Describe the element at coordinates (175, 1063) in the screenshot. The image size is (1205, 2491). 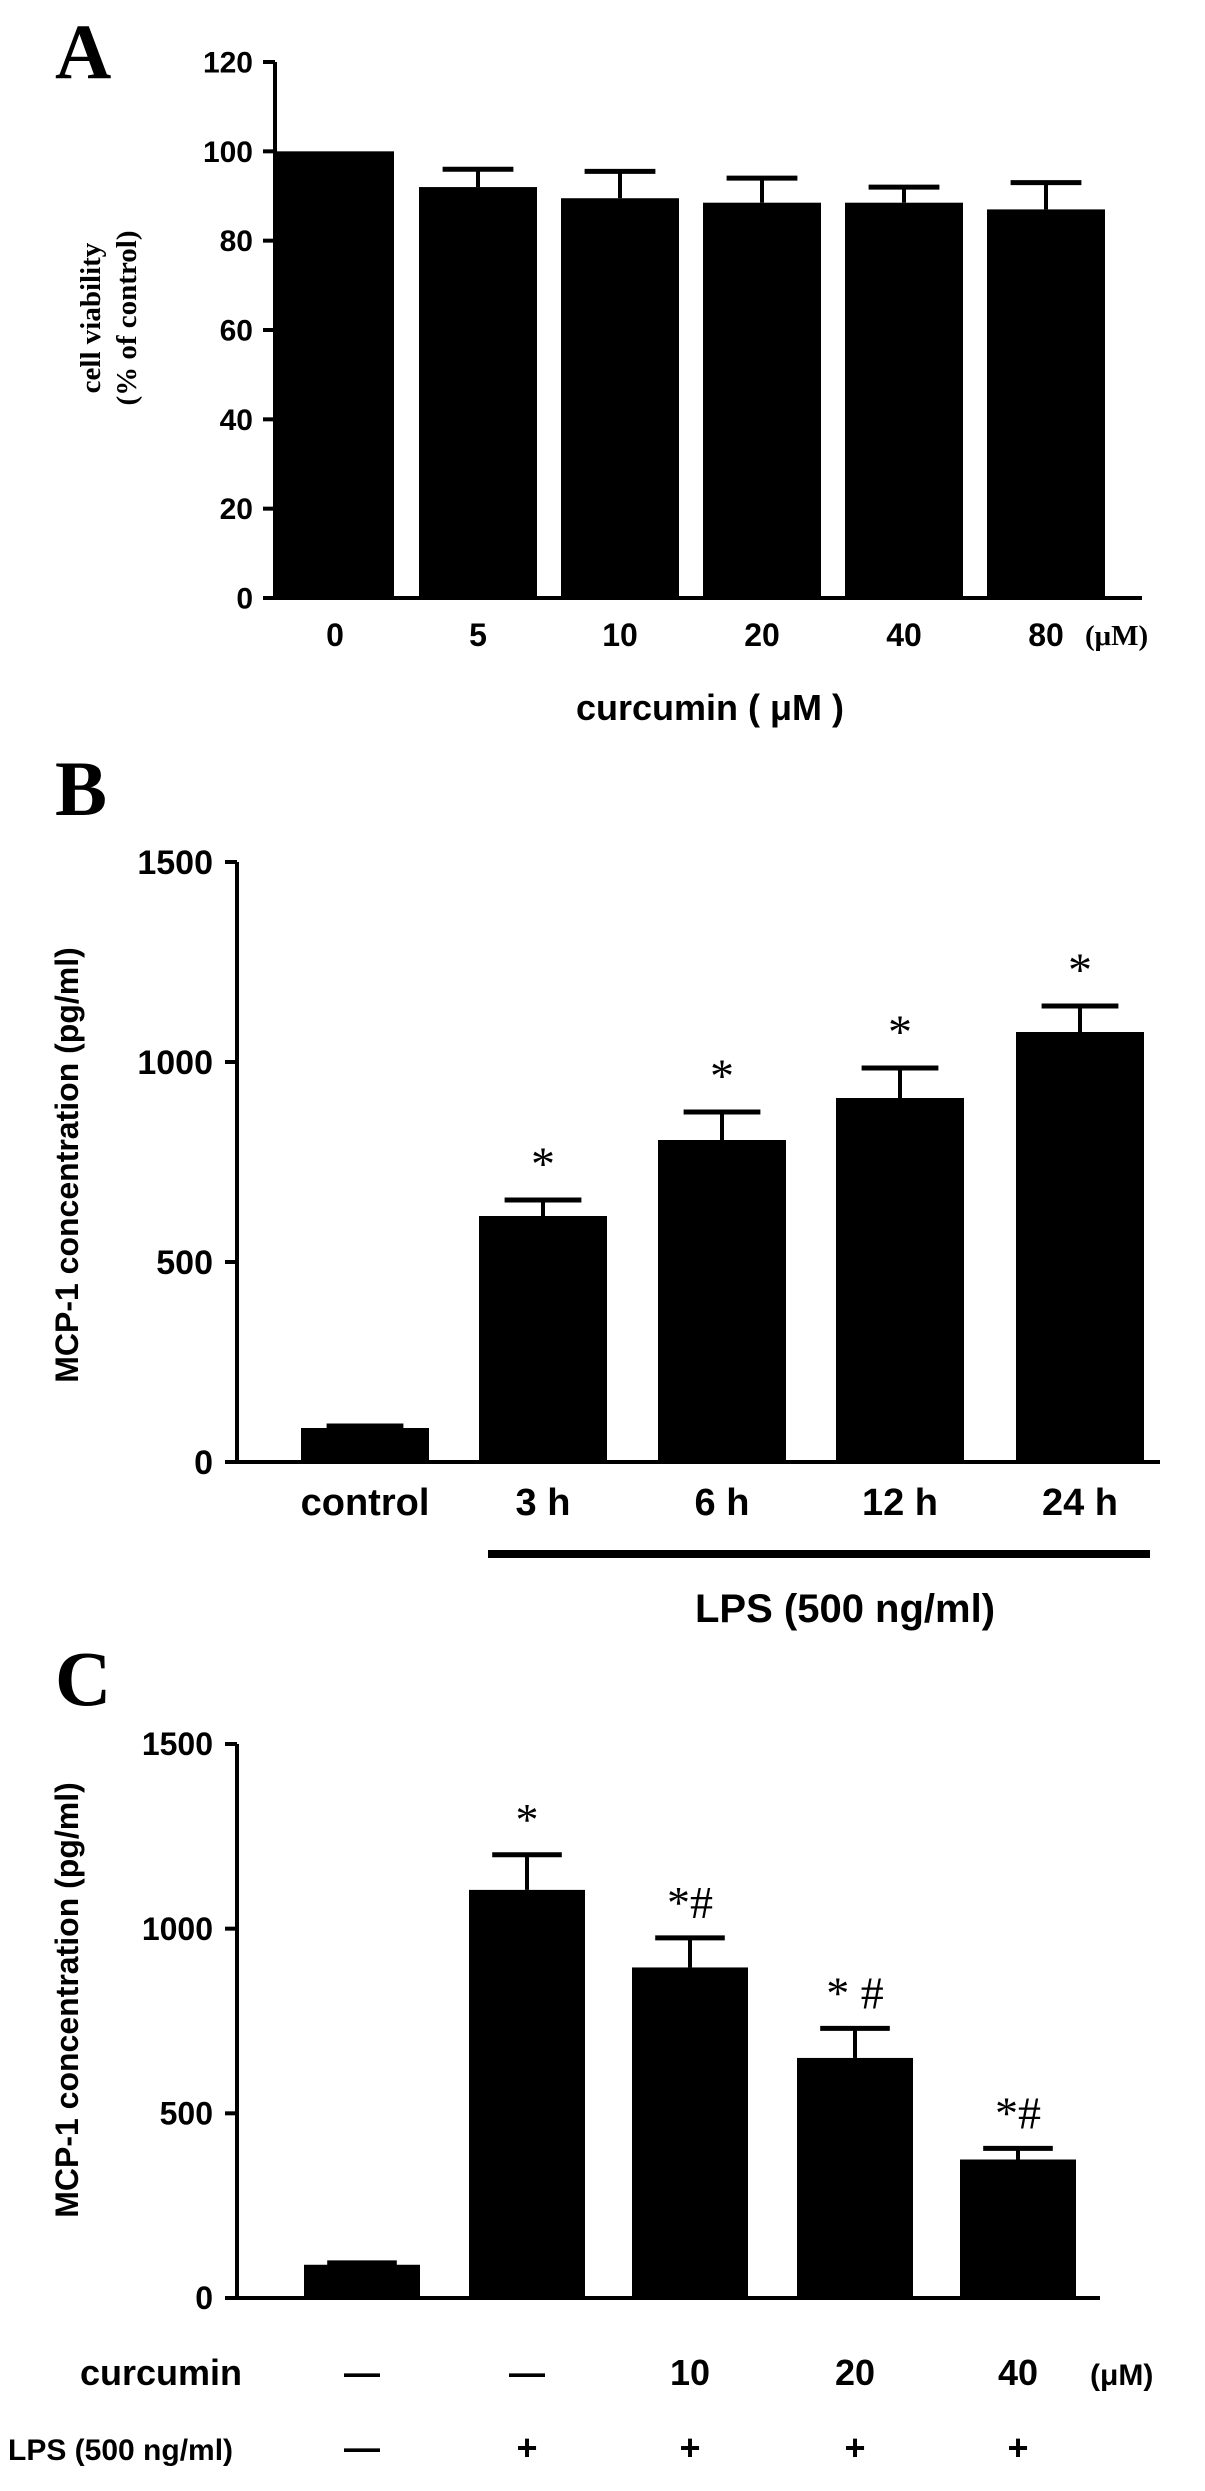
I see `panel-b-y-tick-label: 1000` at that location.